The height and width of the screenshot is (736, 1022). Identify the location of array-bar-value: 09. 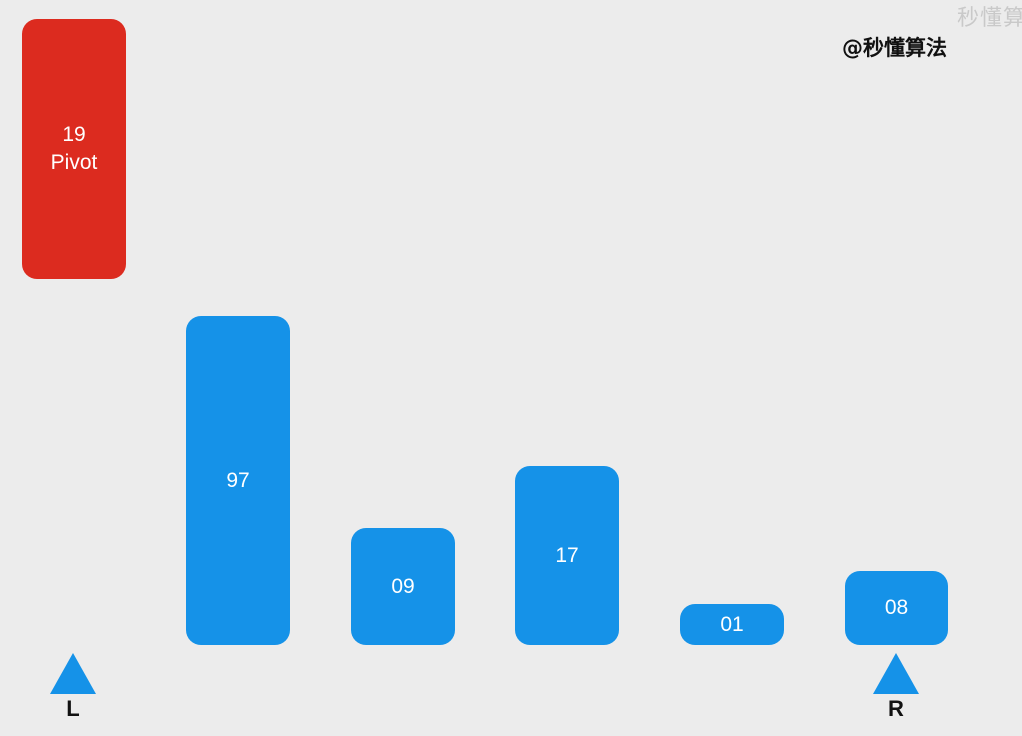
(403, 586).